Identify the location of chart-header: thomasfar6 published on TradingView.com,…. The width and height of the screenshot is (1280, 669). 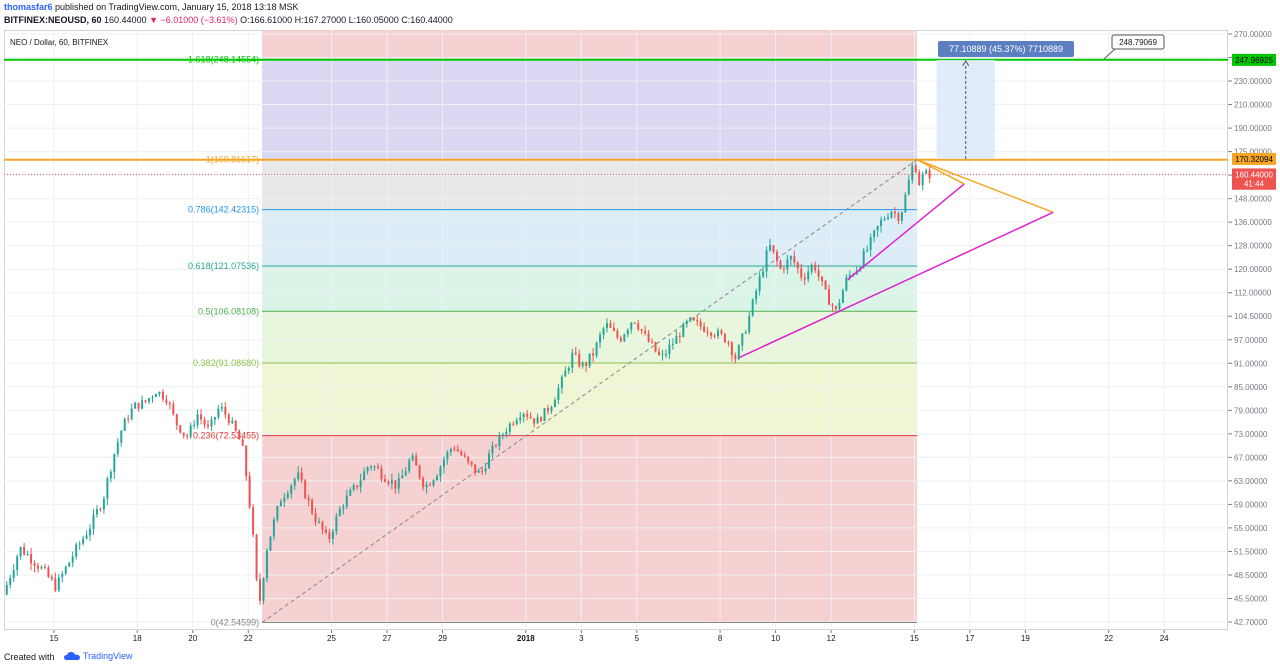
(640, 15).